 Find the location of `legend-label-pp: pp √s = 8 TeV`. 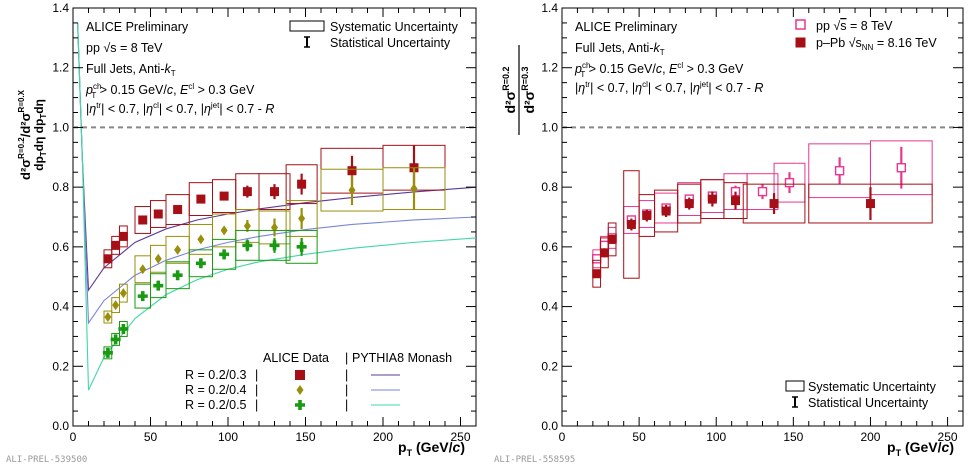

legend-label-pp: pp √s = 8 TeV is located at coordinates (854, 26).